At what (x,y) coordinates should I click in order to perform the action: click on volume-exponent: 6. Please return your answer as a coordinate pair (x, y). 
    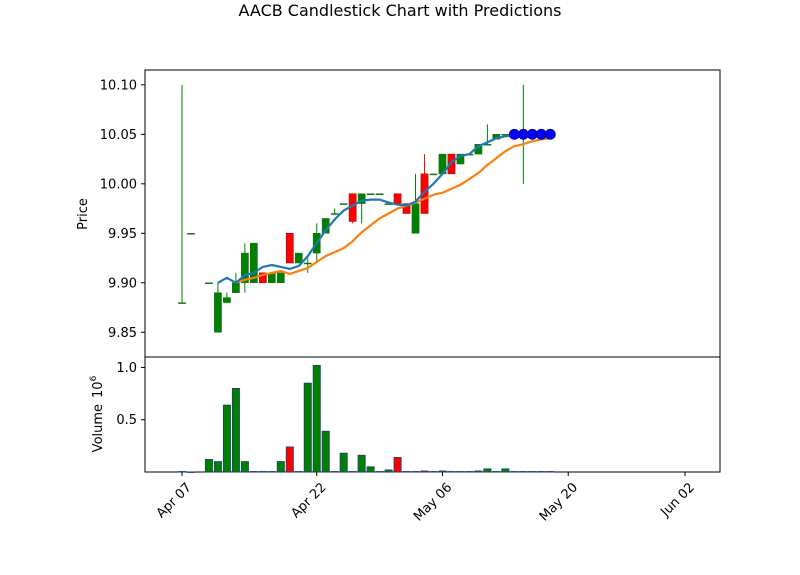
    Looking at the image, I should click on (94, 378).